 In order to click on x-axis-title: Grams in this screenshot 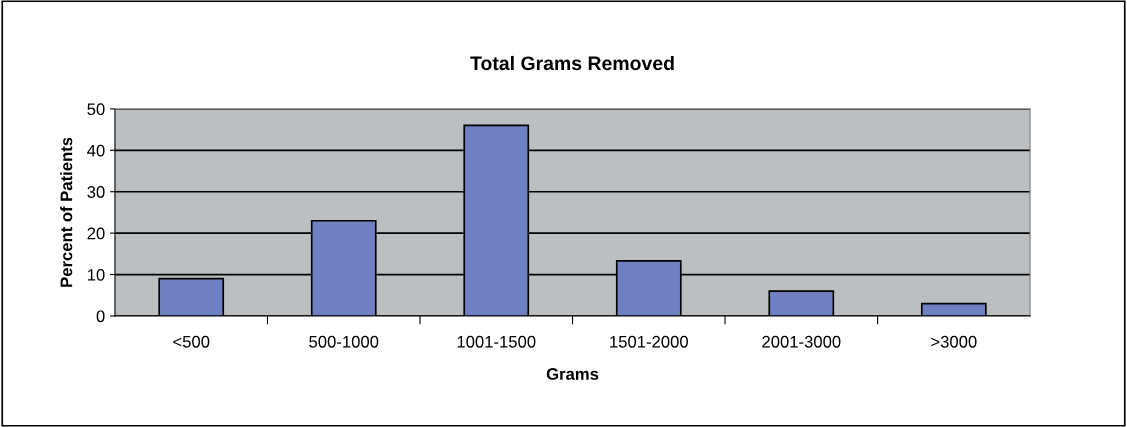, I will do `click(572, 374)`.